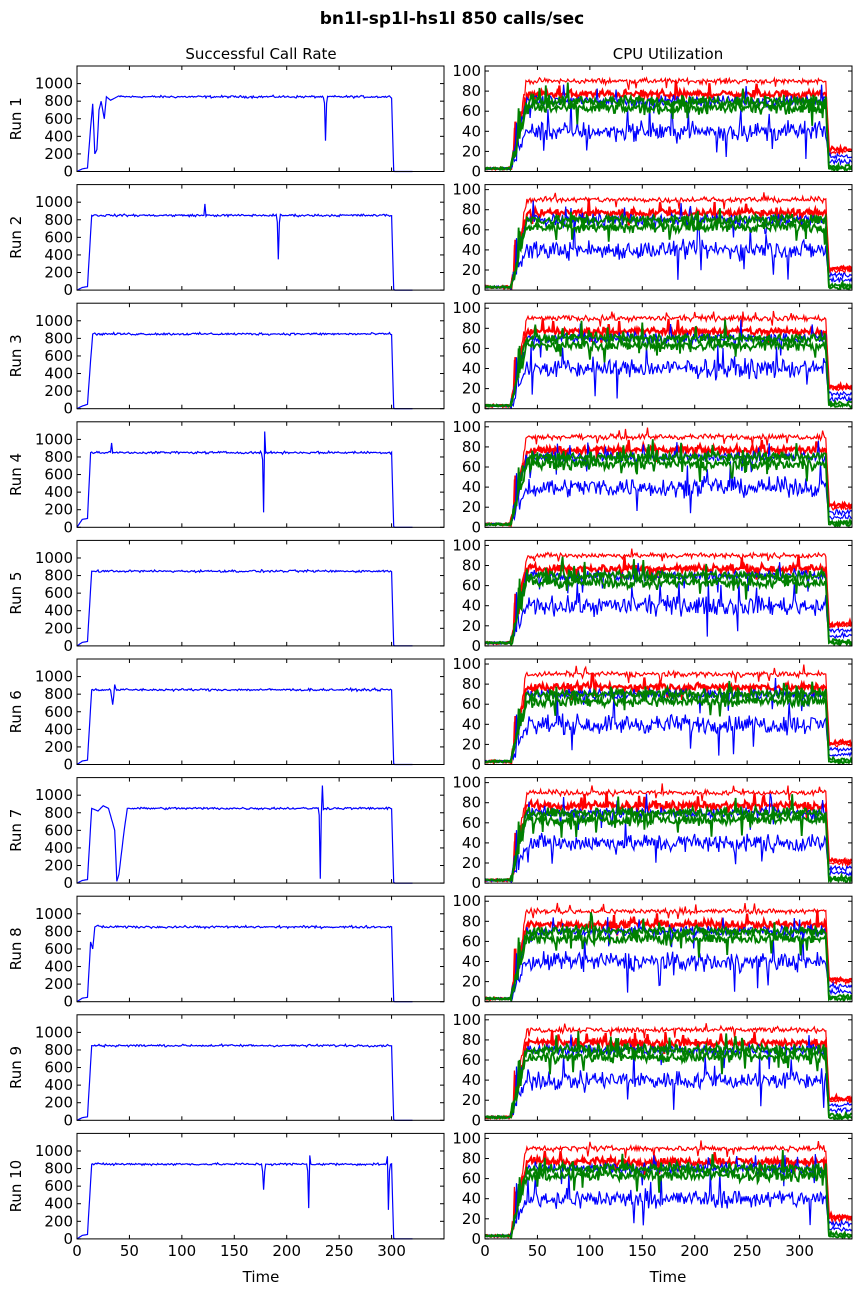  What do you see at coordinates (234, 1251) in the screenshot?
I see `x-tick-label: 150` at bounding box center [234, 1251].